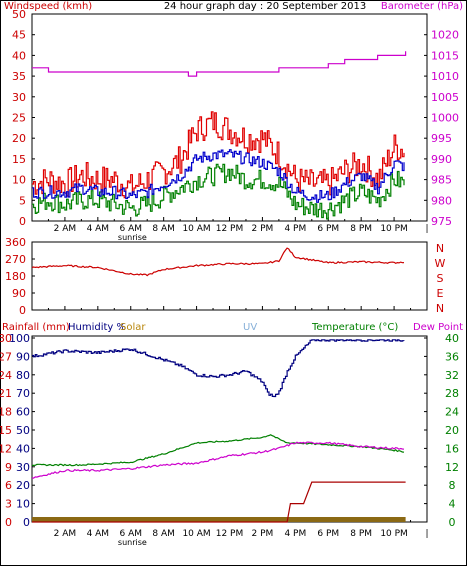 The width and height of the screenshot is (467, 570). Describe the element at coordinates (19, 180) in the screenshot. I see `windspeed-y-tick-label: 10` at that location.